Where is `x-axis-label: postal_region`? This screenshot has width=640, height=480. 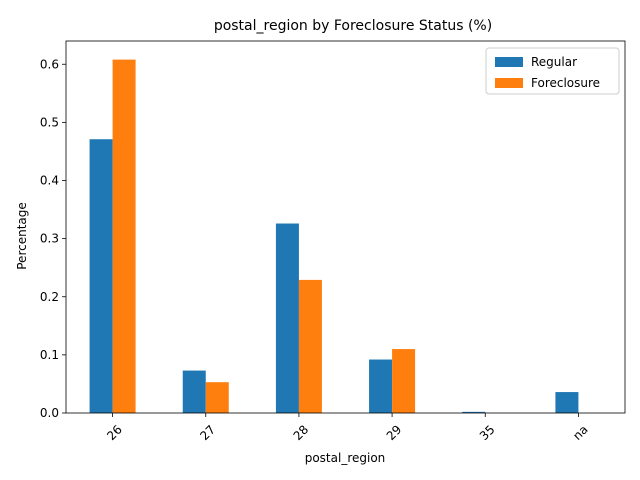
x-axis-label: postal_region is located at coordinates (345, 458).